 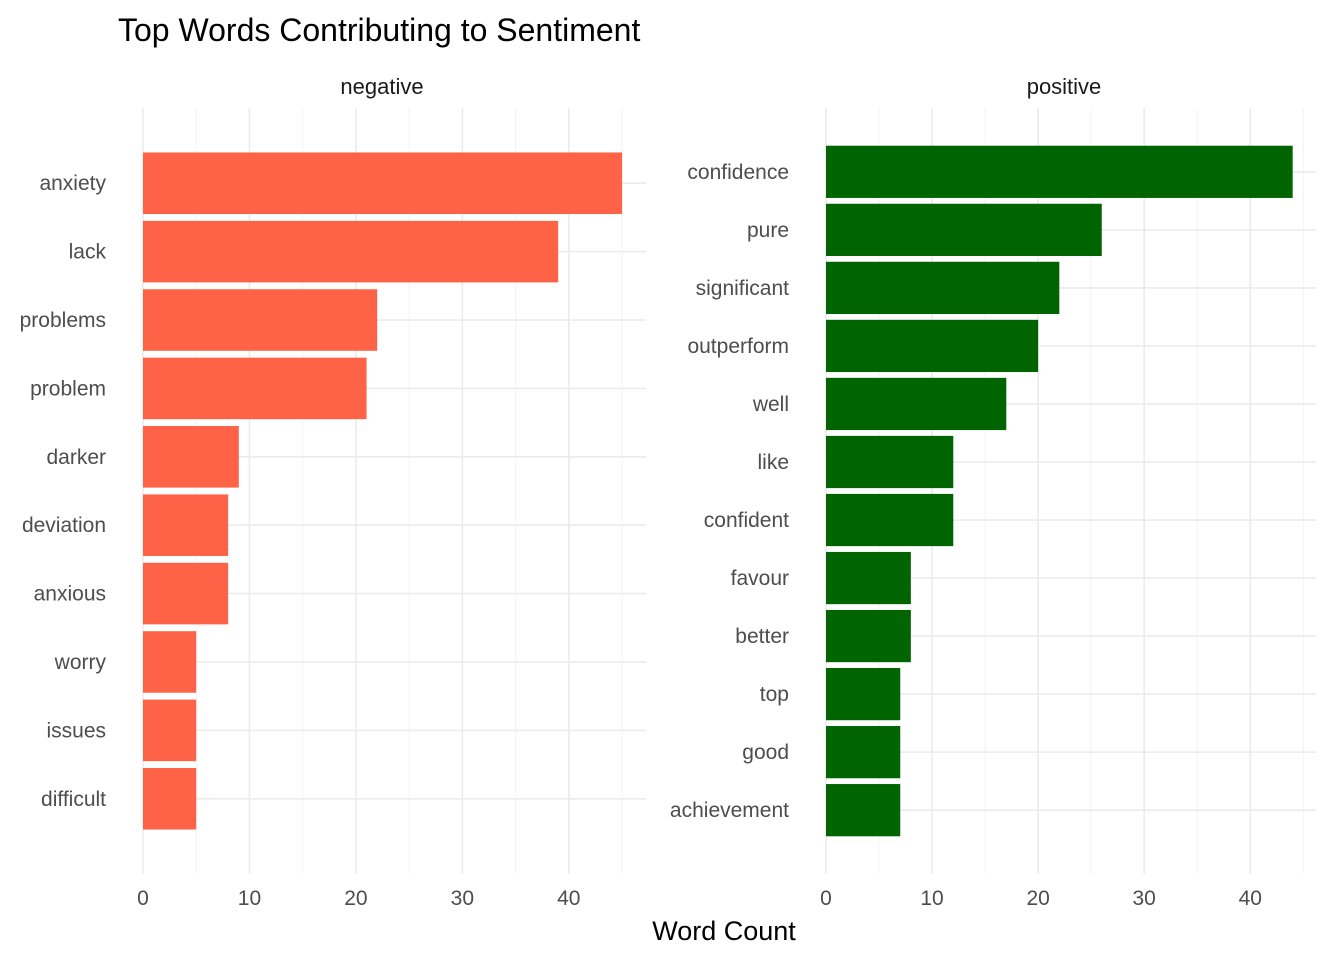 I want to click on y-tick-label: darker, so click(x=76, y=457).